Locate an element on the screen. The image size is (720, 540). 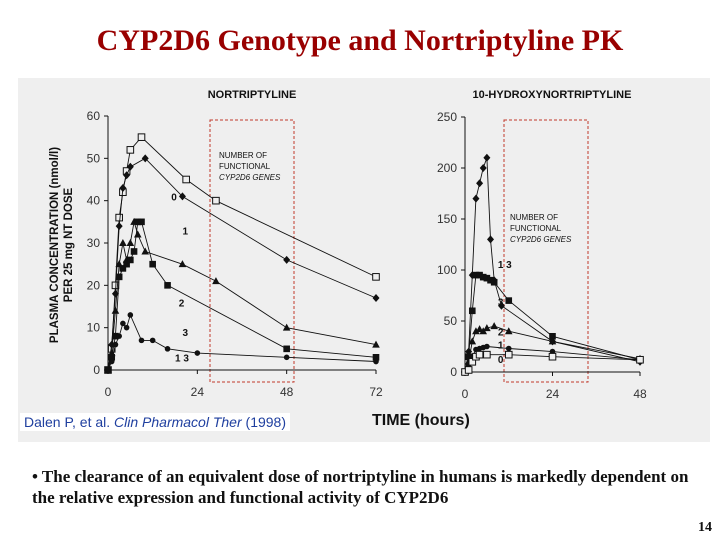
panel-1-y-axis-label: PLASMA CONCENTRATION (nmol/l) is located at coordinates (55, 245).